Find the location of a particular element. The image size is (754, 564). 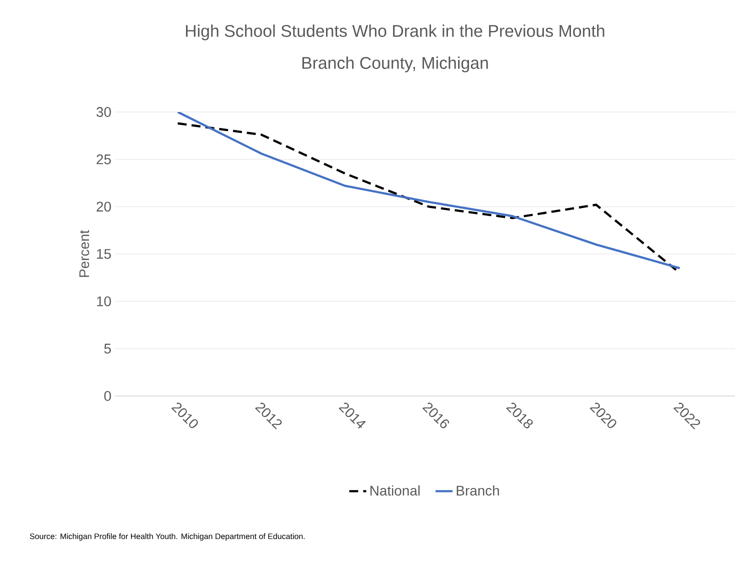

y-tick-label: 20 is located at coordinates (103, 207).